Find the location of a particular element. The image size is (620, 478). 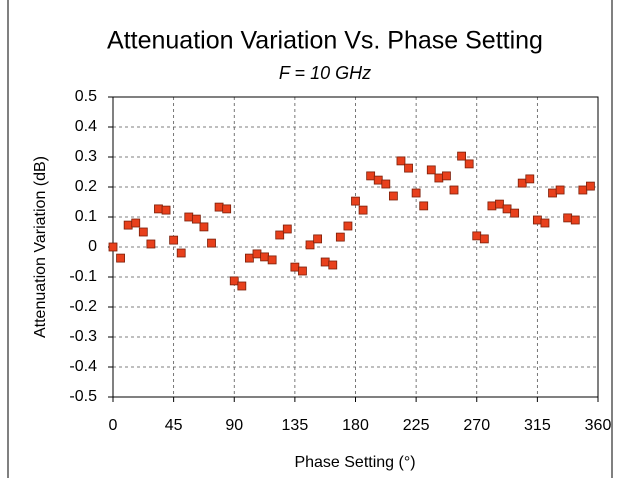

y-tick-label: -0.2 is located at coordinates (83, 306).